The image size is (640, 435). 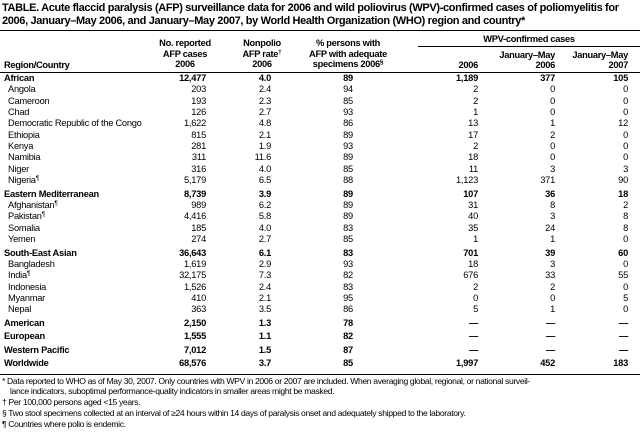 I want to click on row-name: Kenya, so click(x=20, y=146).